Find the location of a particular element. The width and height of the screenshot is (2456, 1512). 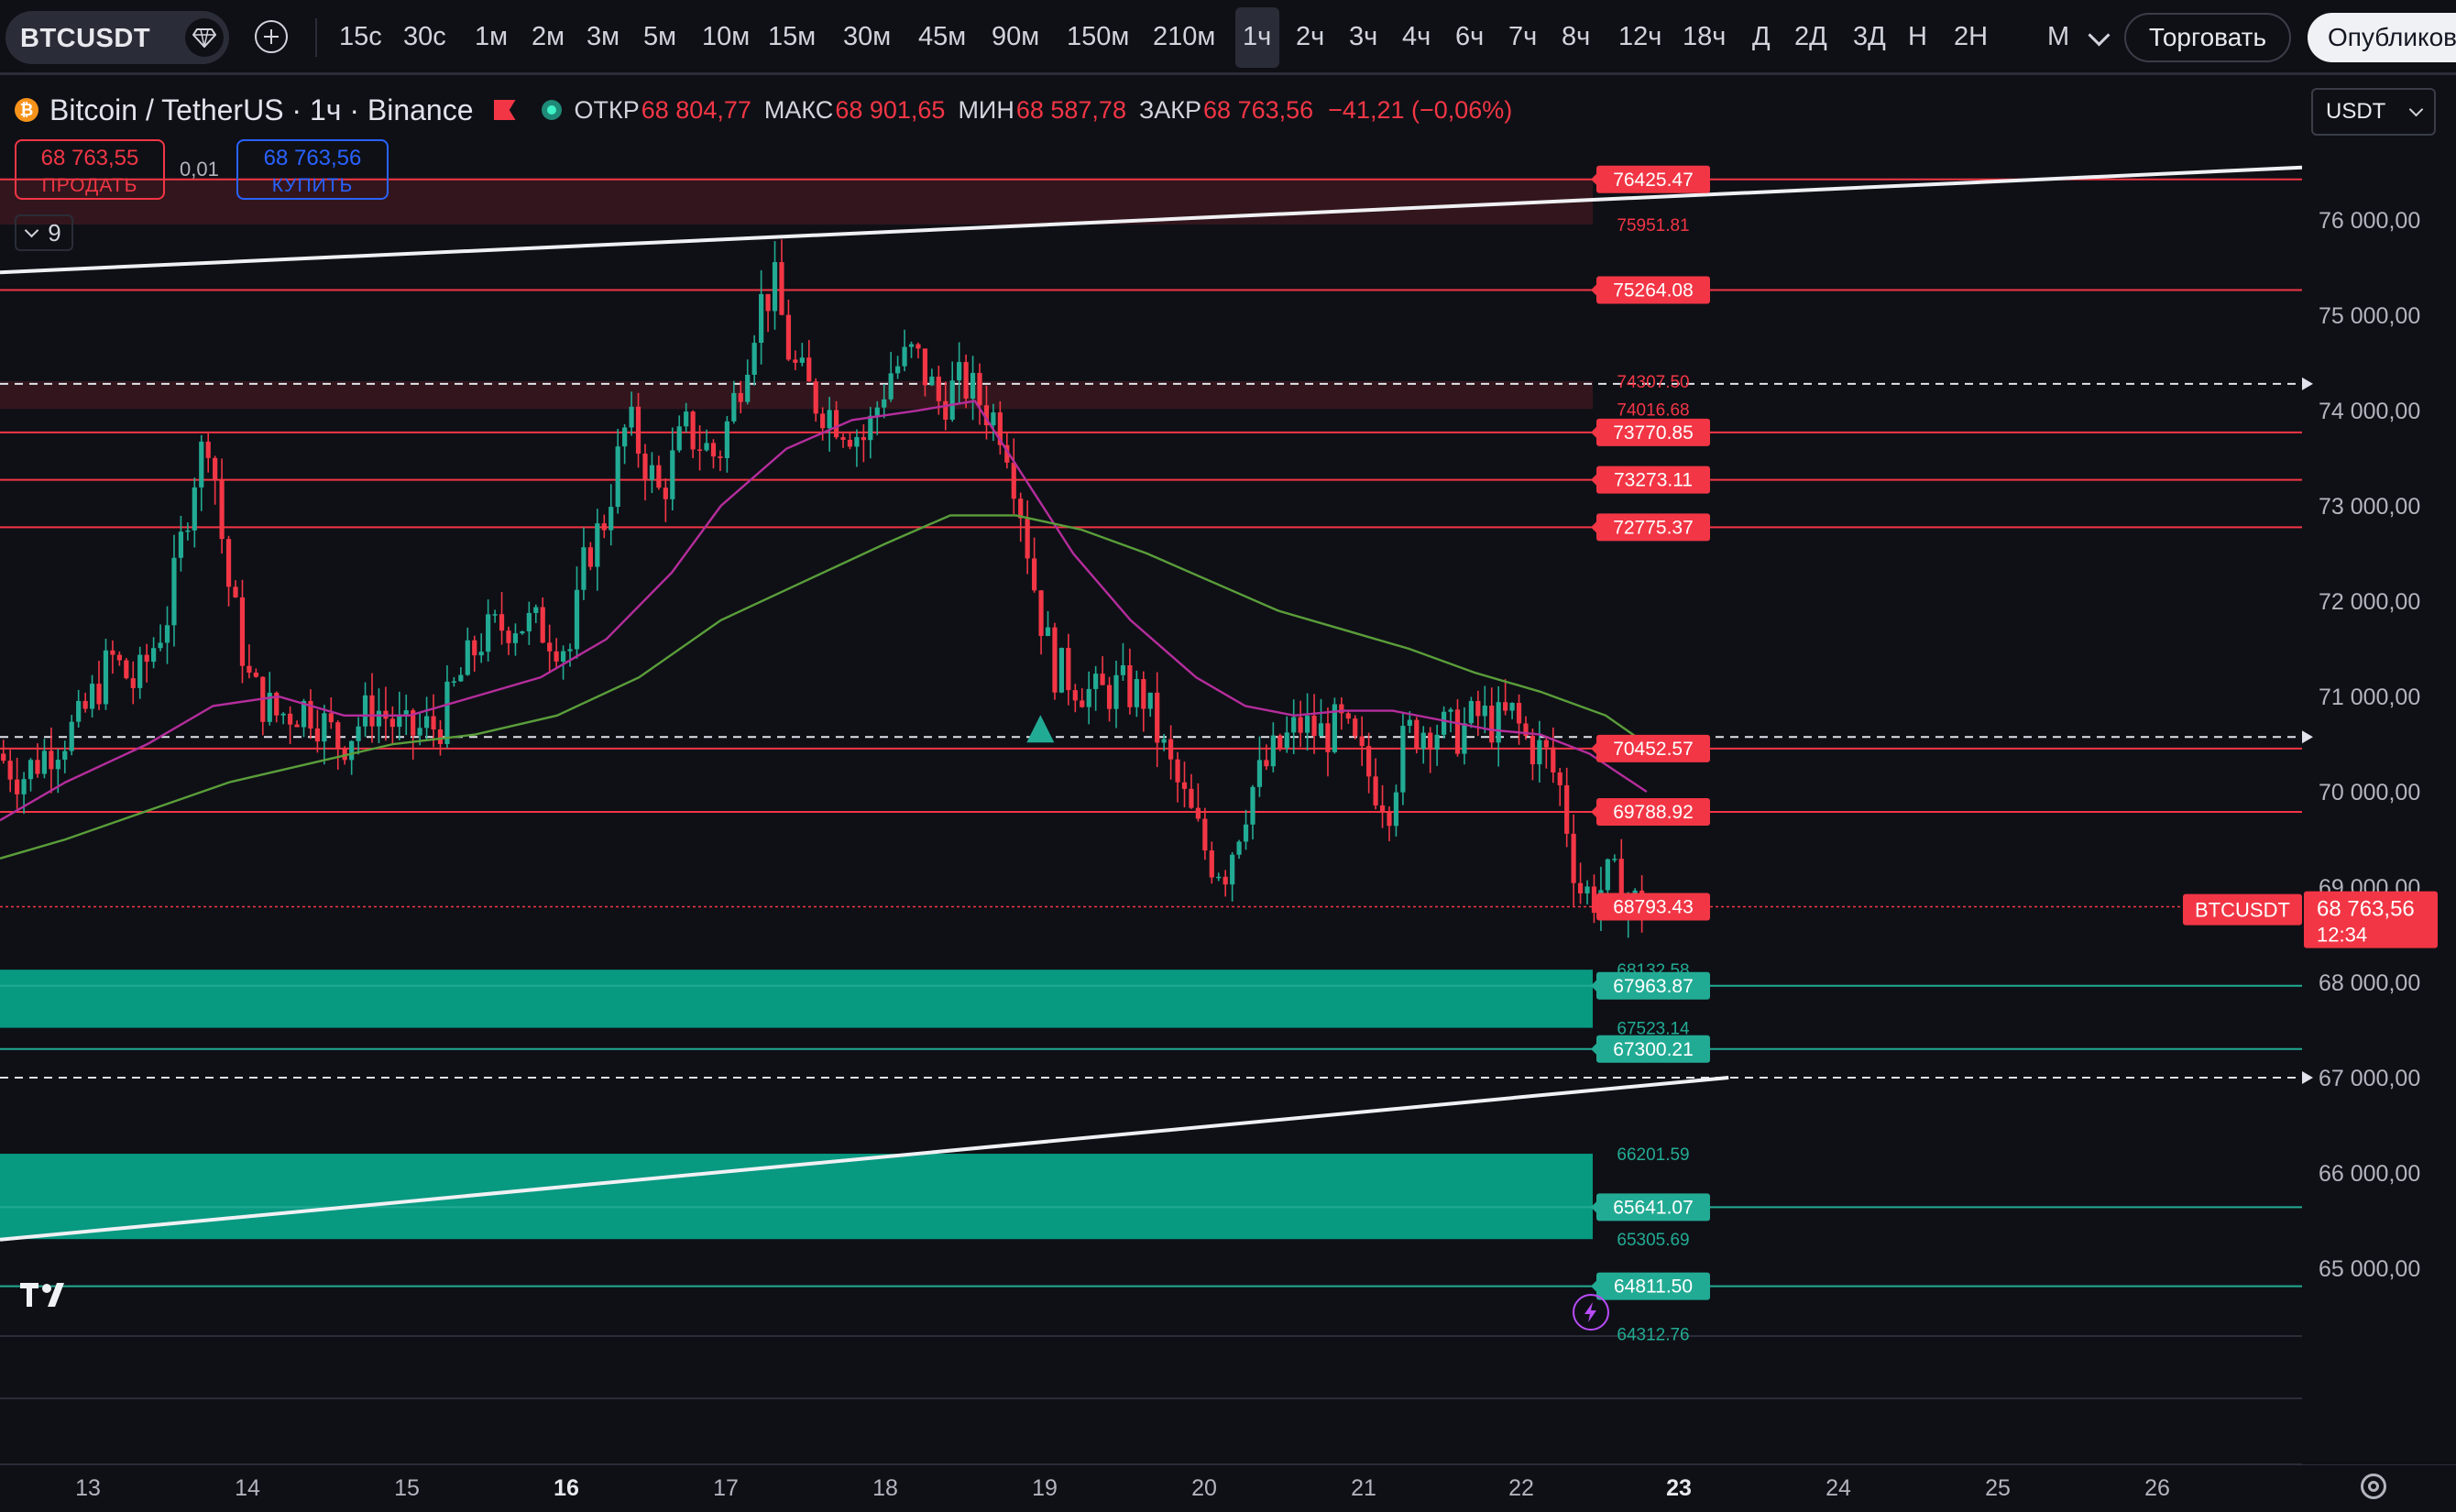

currency-value: USDT is located at coordinates (2356, 111).